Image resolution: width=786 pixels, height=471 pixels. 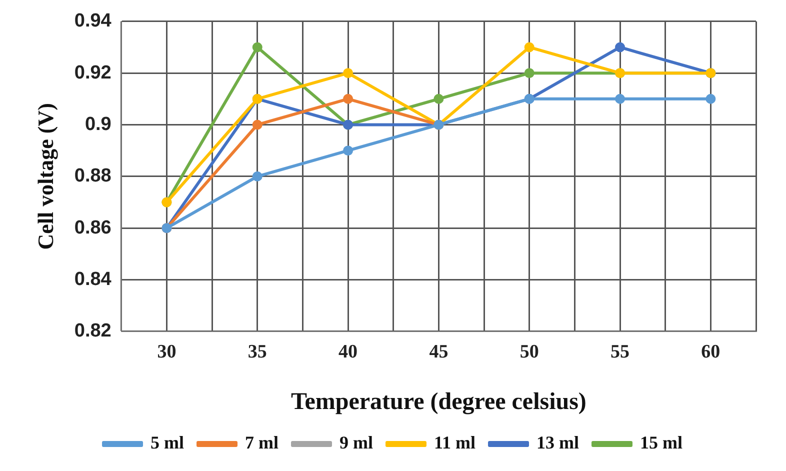 What do you see at coordinates (348, 352) in the screenshot?
I see `x-tick-label: 40` at bounding box center [348, 352].